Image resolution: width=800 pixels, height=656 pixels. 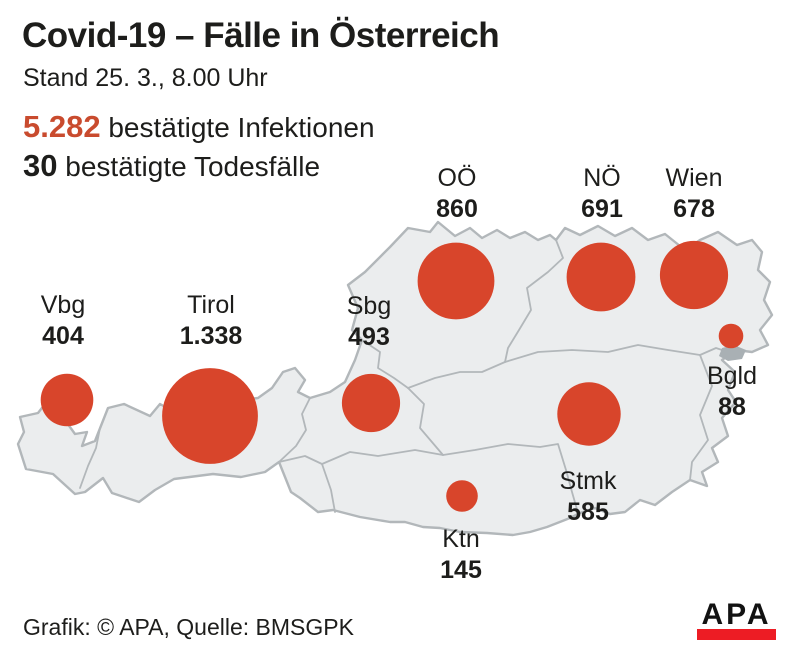 I want to click on province-label-Ktn: Ktn 145, so click(x=461, y=555).